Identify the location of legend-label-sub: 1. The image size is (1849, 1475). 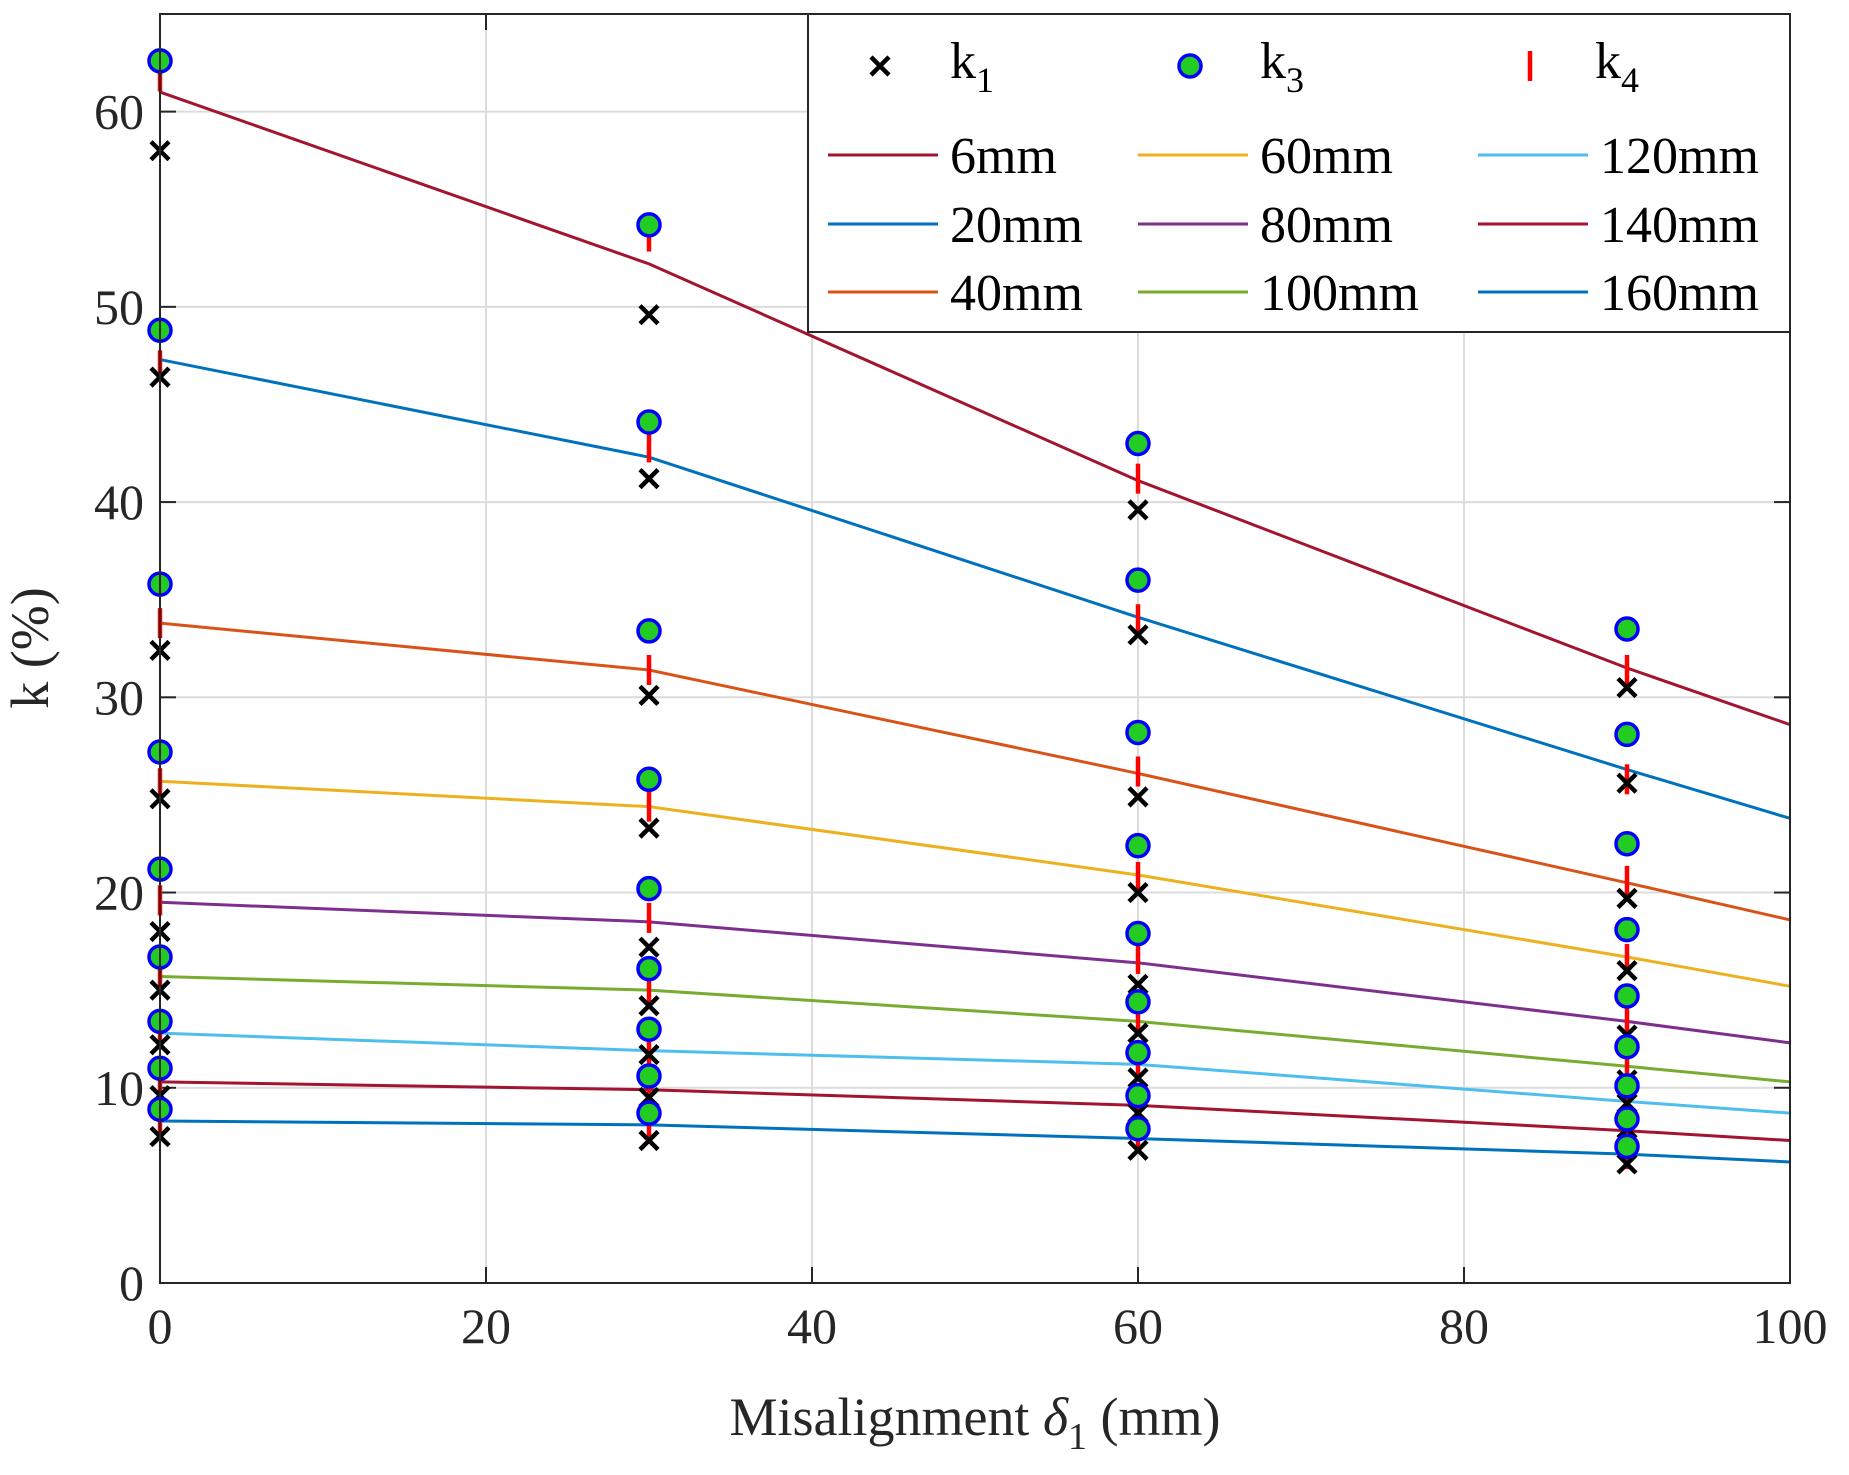
(985, 80).